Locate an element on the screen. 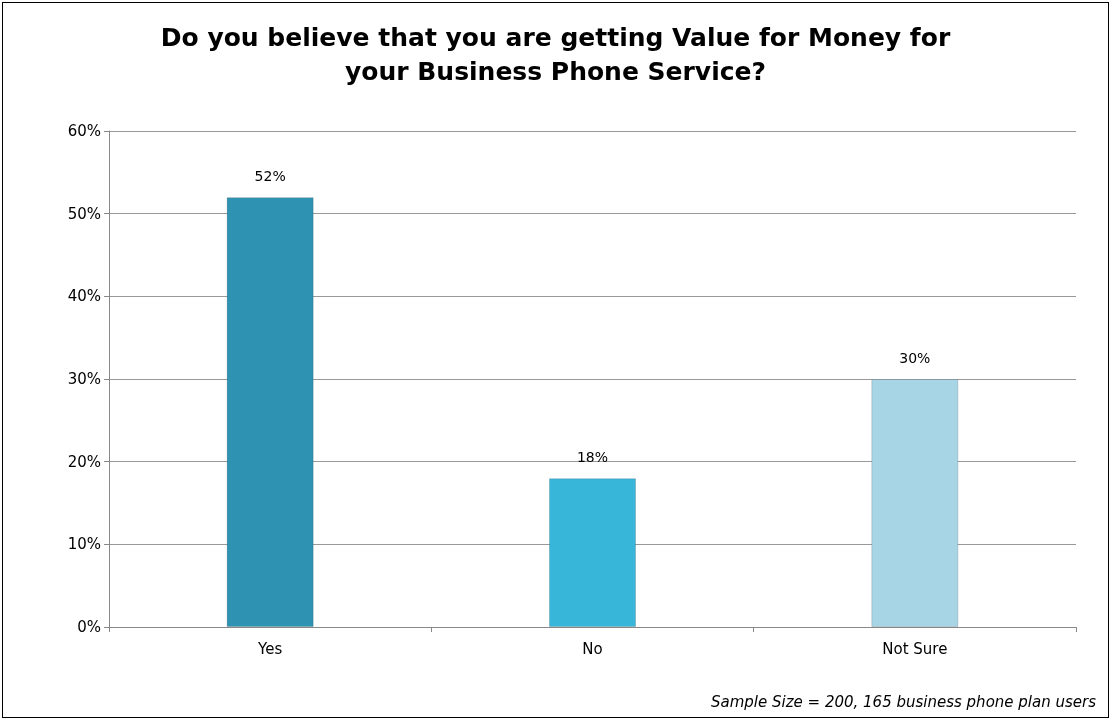 This screenshot has height=722, width=1113. x-tick-label: Not Sure is located at coordinates (915, 648).